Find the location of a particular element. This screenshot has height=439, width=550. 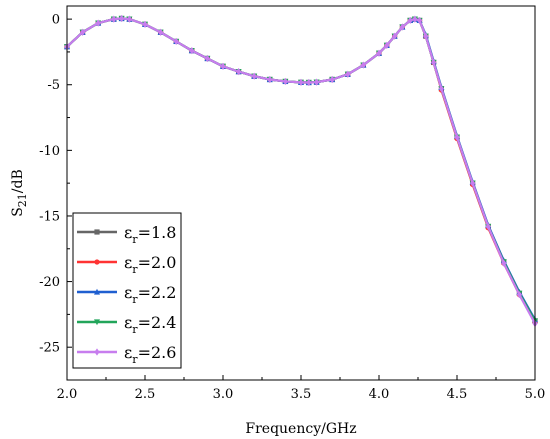

legend-box is located at coordinates (127, 290).